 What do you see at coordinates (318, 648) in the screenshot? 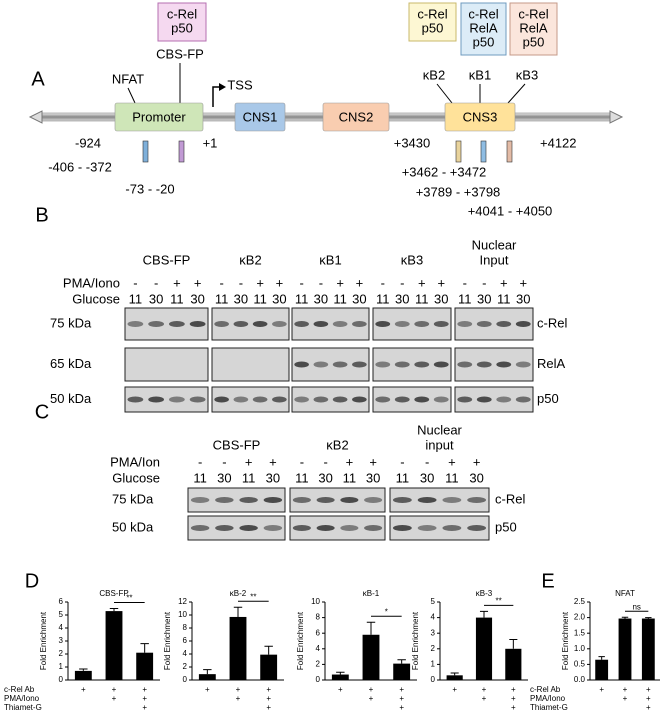
I see `y-tick-label: 4` at bounding box center [318, 648].